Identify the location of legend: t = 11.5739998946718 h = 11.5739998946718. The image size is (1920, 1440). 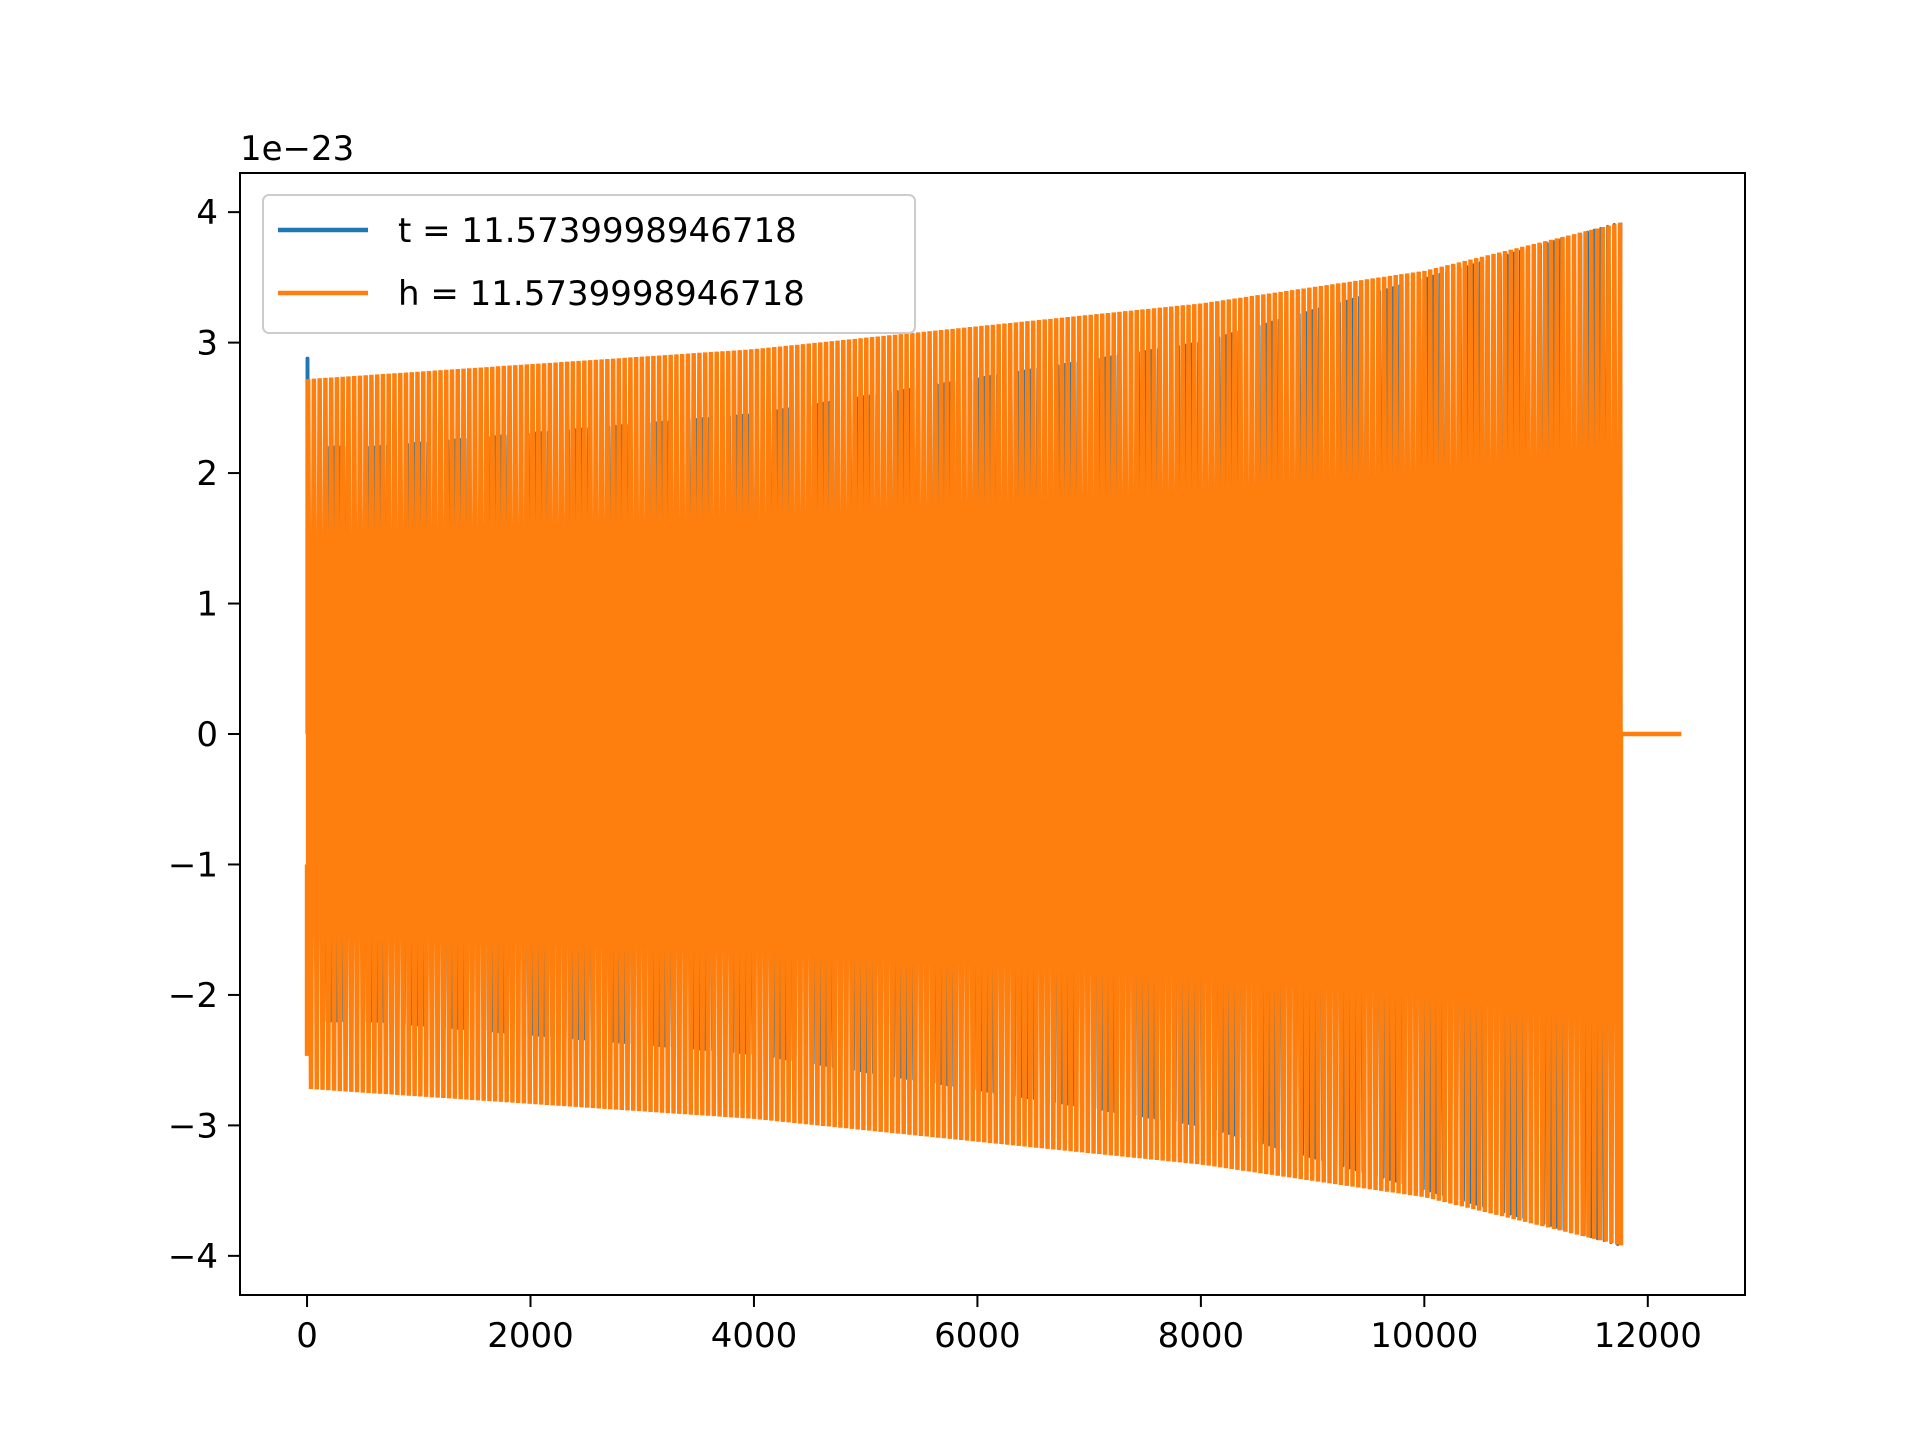
(589, 264).